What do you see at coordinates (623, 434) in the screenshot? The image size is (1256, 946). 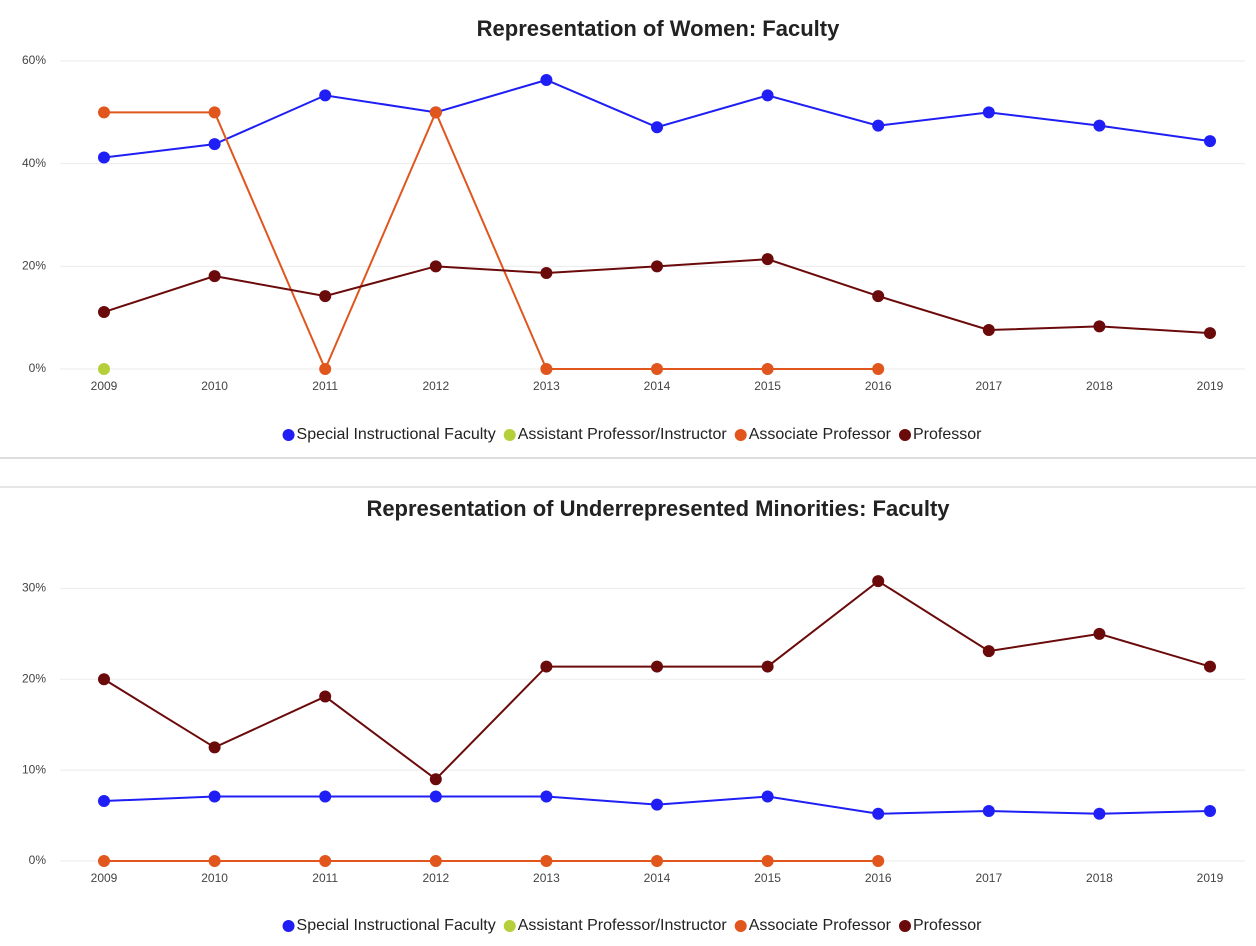 I see `legend-label: Assistant Professor/Instructor` at bounding box center [623, 434].